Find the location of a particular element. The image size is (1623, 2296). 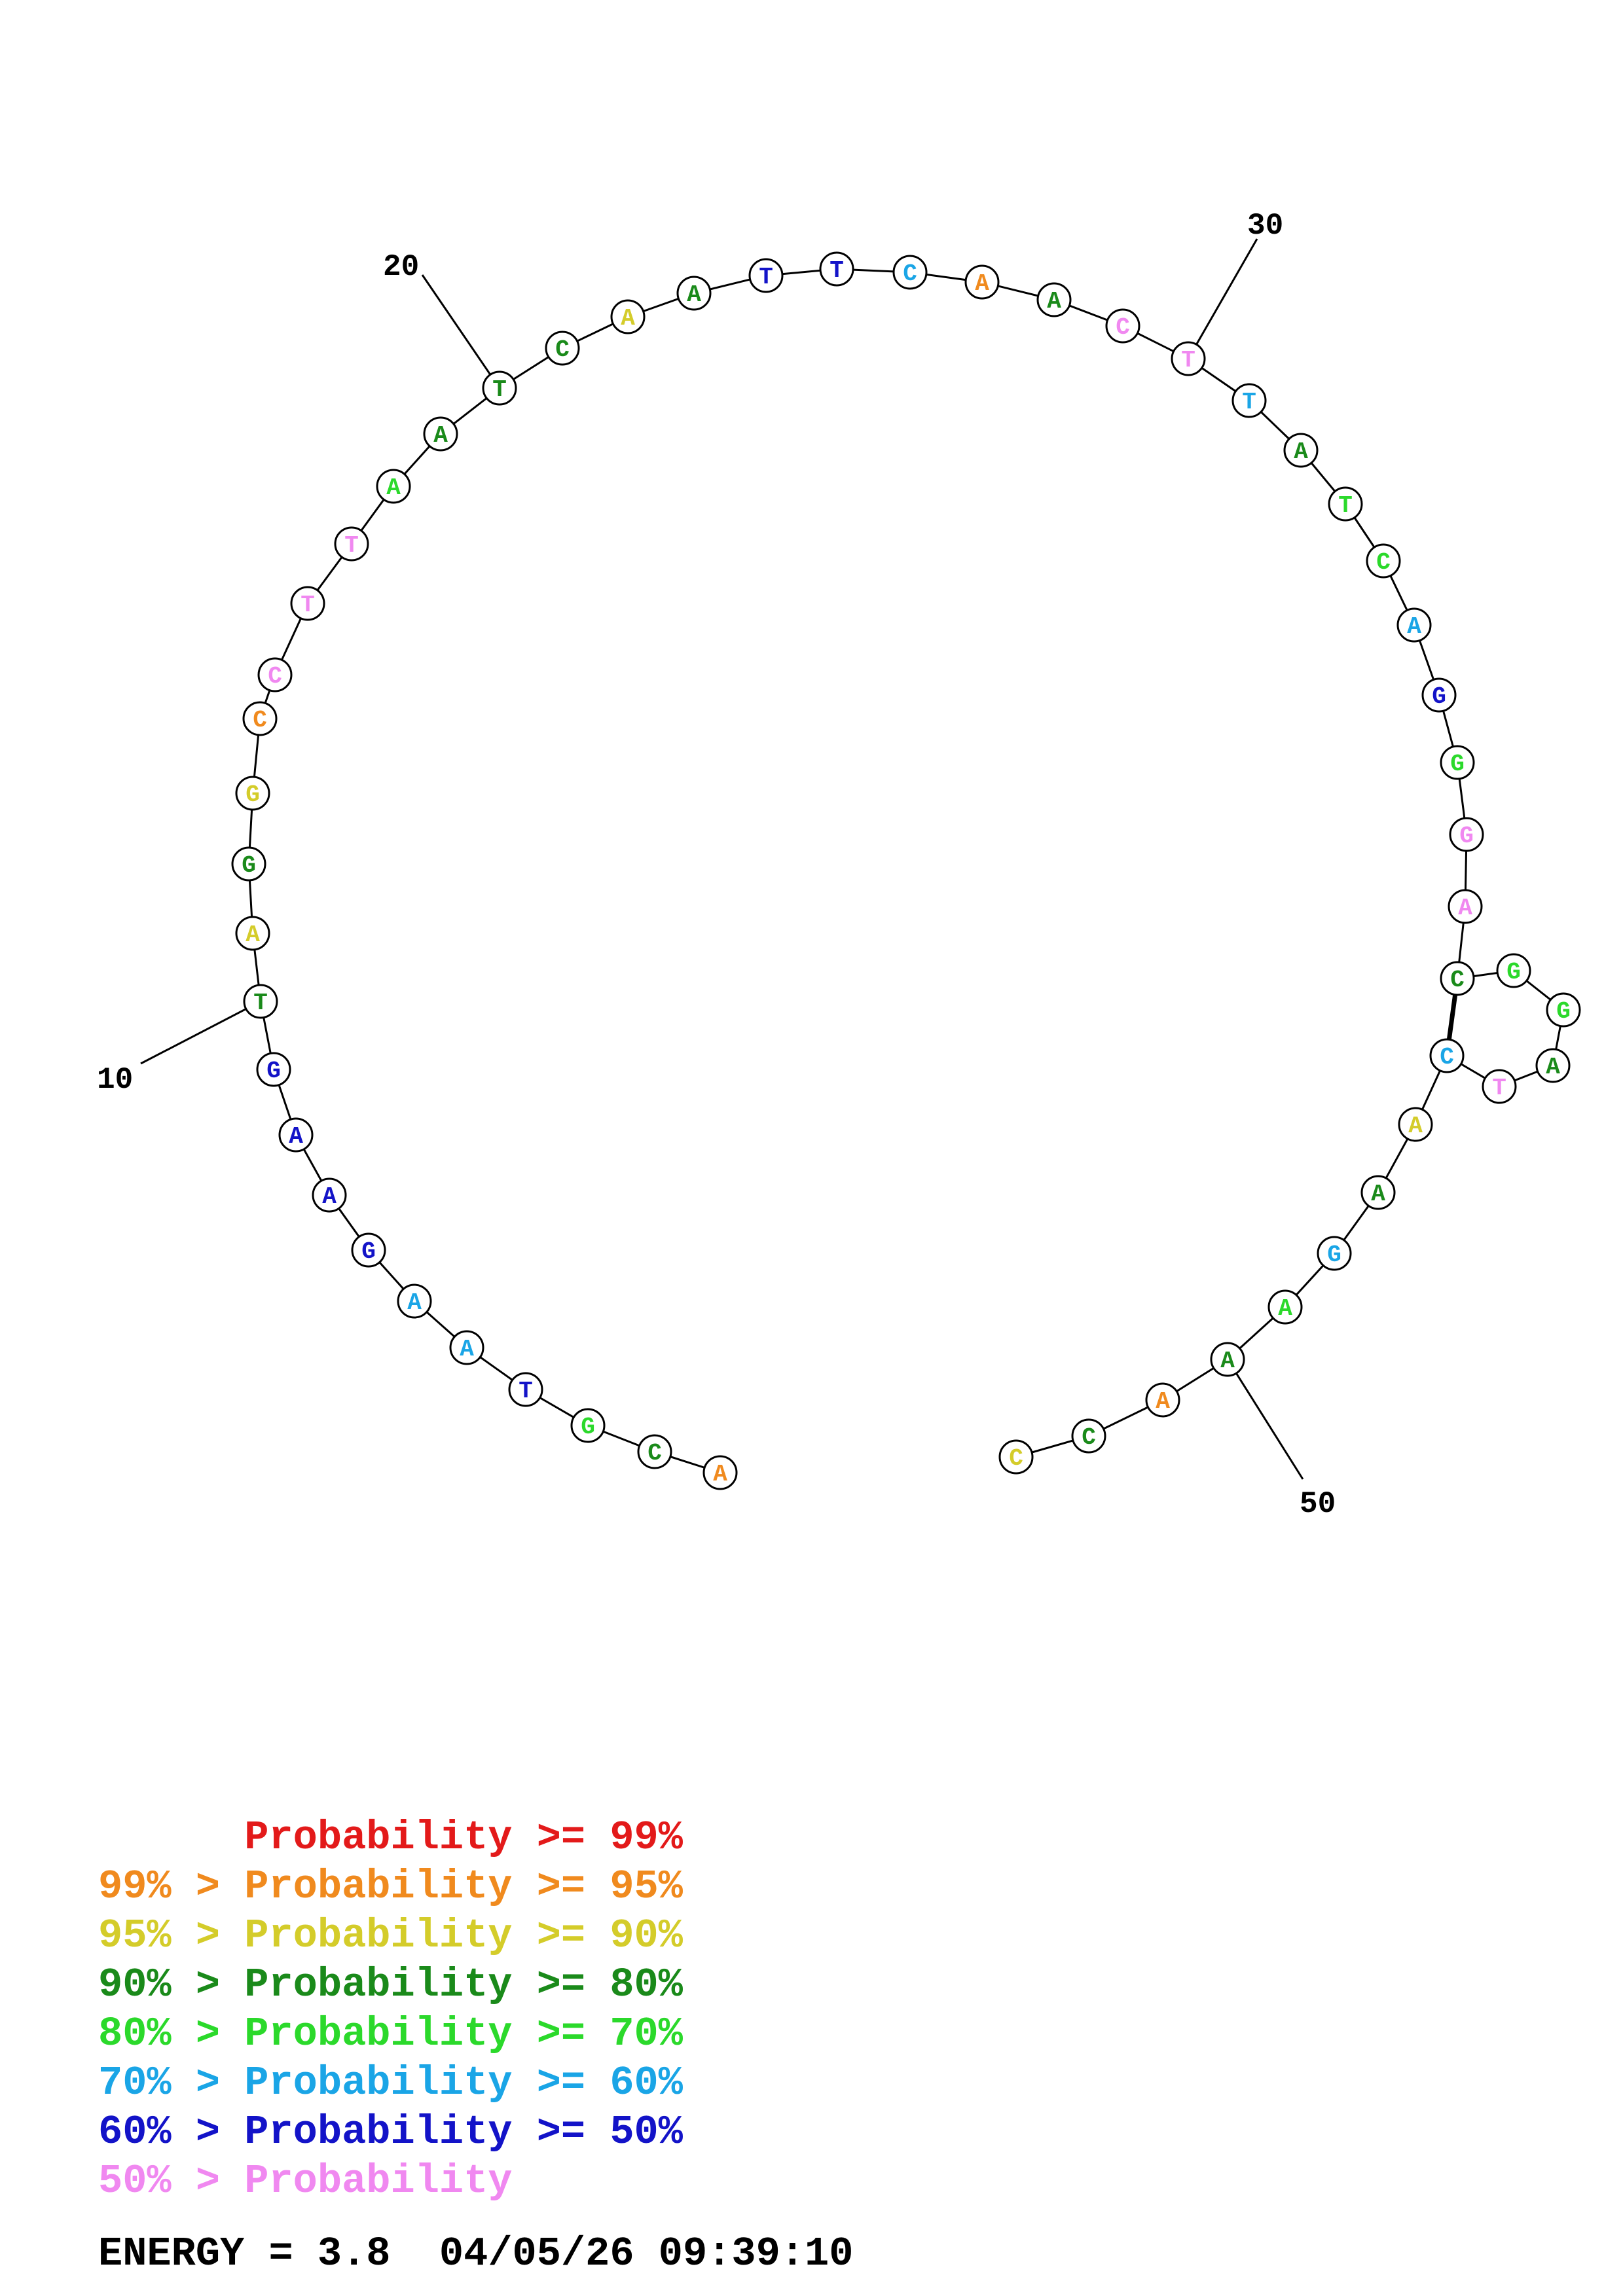

nucleotide-1: A is located at coordinates (720, 1472).